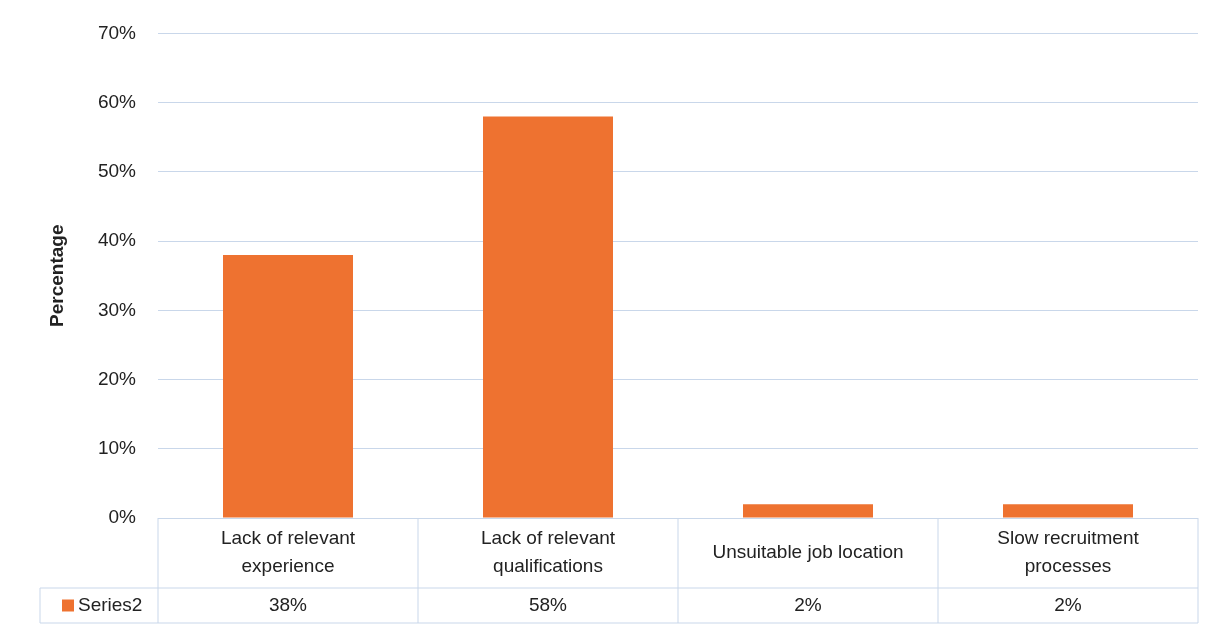 Image resolution: width=1226 pixels, height=630 pixels. Describe the element at coordinates (808, 552) in the screenshot. I see `x-tick-label: Unsuitable job location` at that location.